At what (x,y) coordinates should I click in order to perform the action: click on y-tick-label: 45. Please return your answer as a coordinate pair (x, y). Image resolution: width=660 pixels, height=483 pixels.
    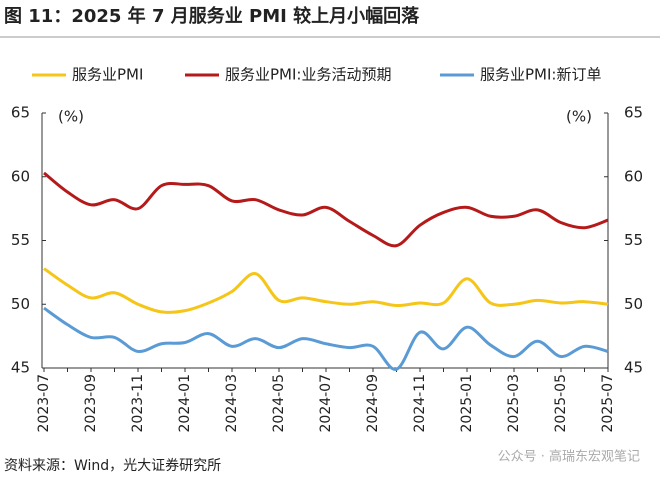
    Looking at the image, I should click on (20, 368).